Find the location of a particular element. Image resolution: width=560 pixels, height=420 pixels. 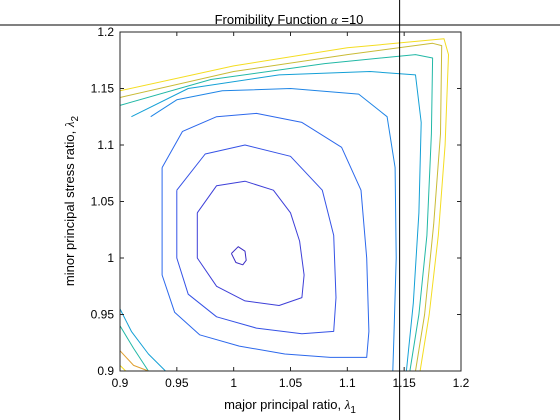

y-axis-label: minor principal stress ratio, λ2 is located at coordinates (71, 200).